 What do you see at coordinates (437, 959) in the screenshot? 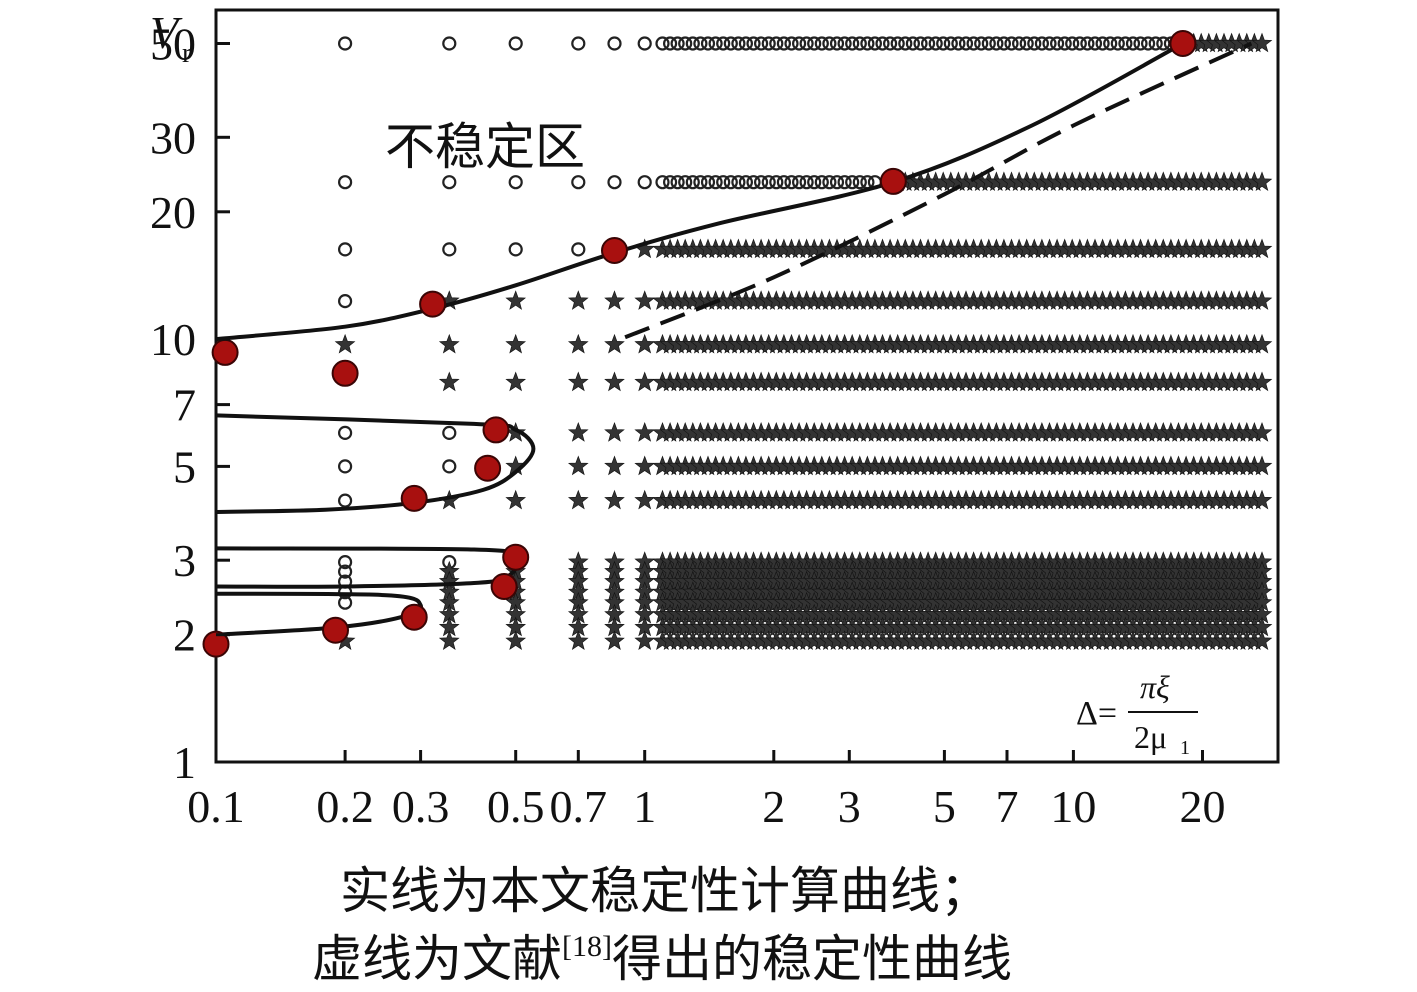
I see `caption-line-2-pre: 虚线为文献` at bounding box center [437, 959].